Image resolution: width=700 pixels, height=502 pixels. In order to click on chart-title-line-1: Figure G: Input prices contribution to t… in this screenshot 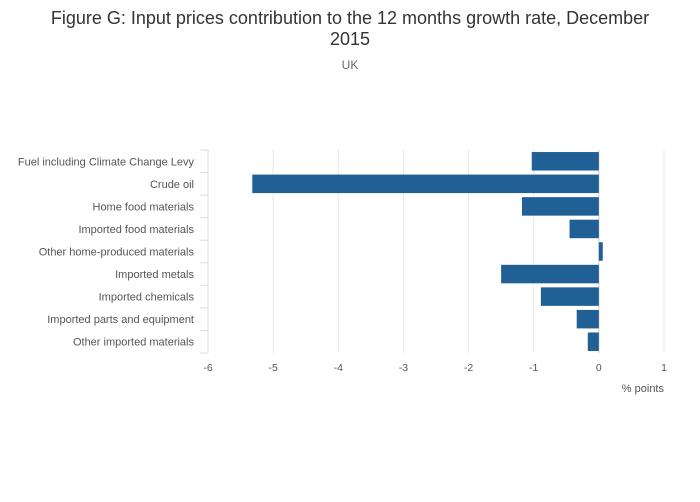, I will do `click(350, 18)`.